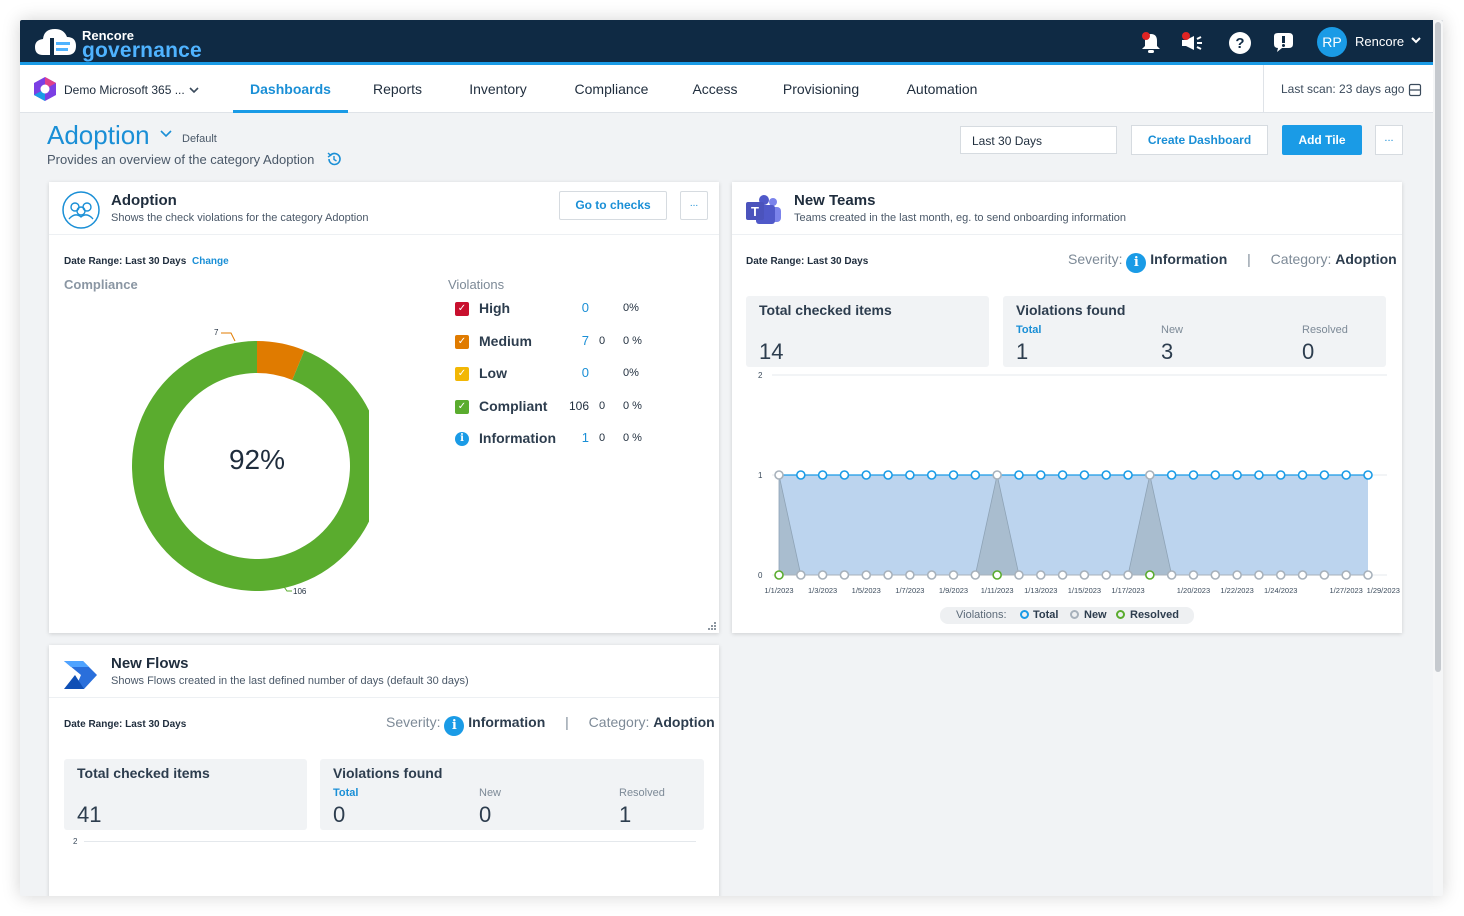 The width and height of the screenshot is (1464, 916). Describe the element at coordinates (585, 340) in the screenshot. I see `violation-count: 7` at that location.